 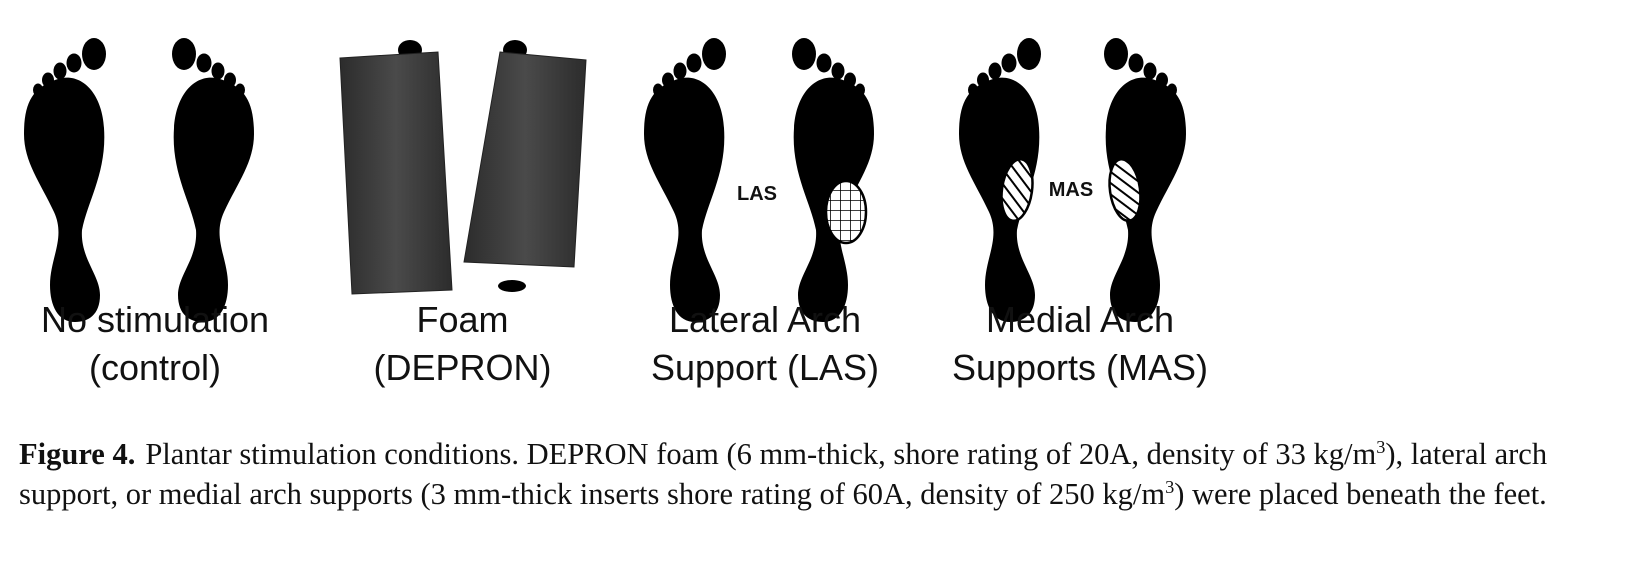 What do you see at coordinates (765, 367) in the screenshot?
I see `panel-label-line2: Support (LAS)` at bounding box center [765, 367].